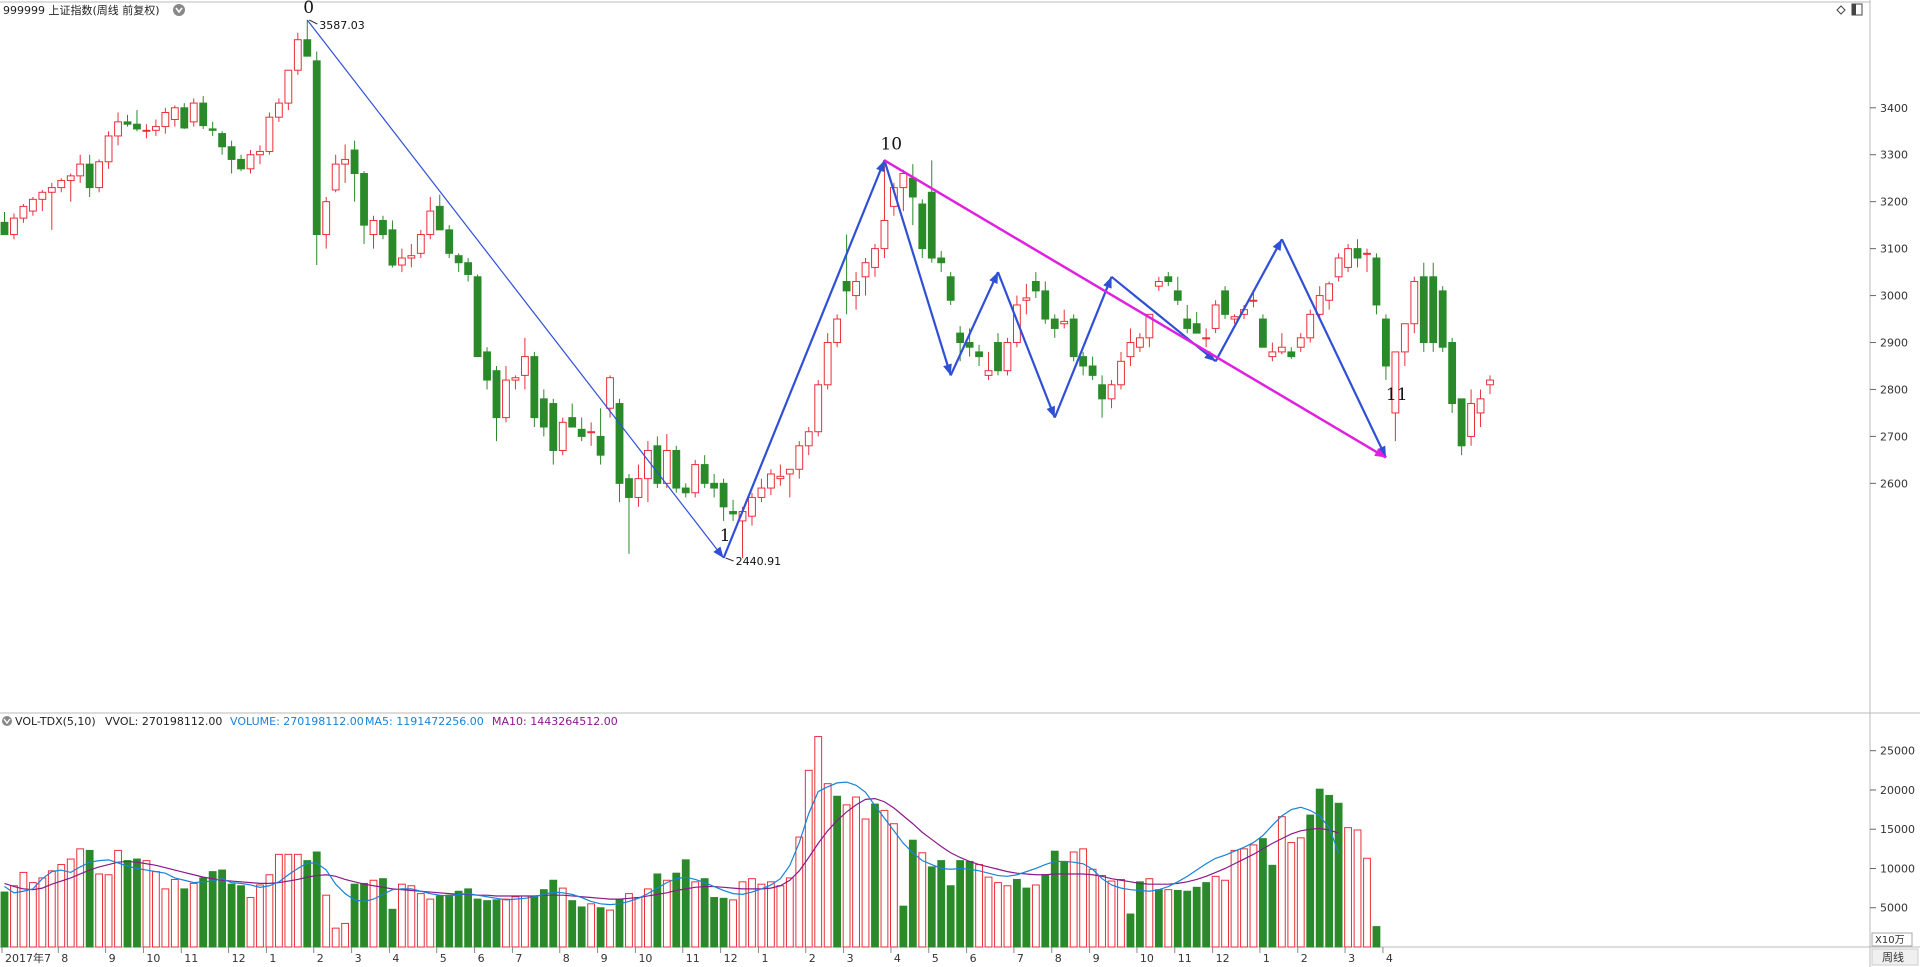  Describe the element at coordinates (163, 721) in the screenshot. I see `vvol-label: VVOL: 270198112.00` at that location.